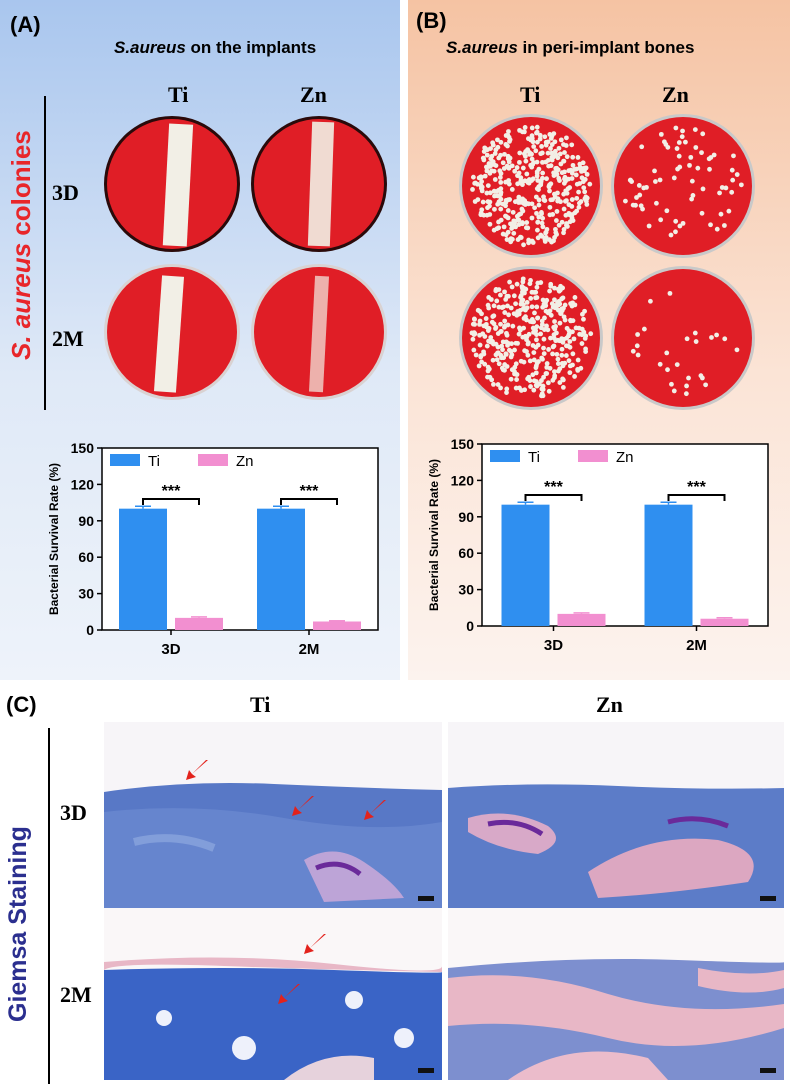 This screenshot has width=790, height=1092. Describe the element at coordinates (83, 484) in the screenshot. I see `chart-a-ytick-label: 120` at that location.